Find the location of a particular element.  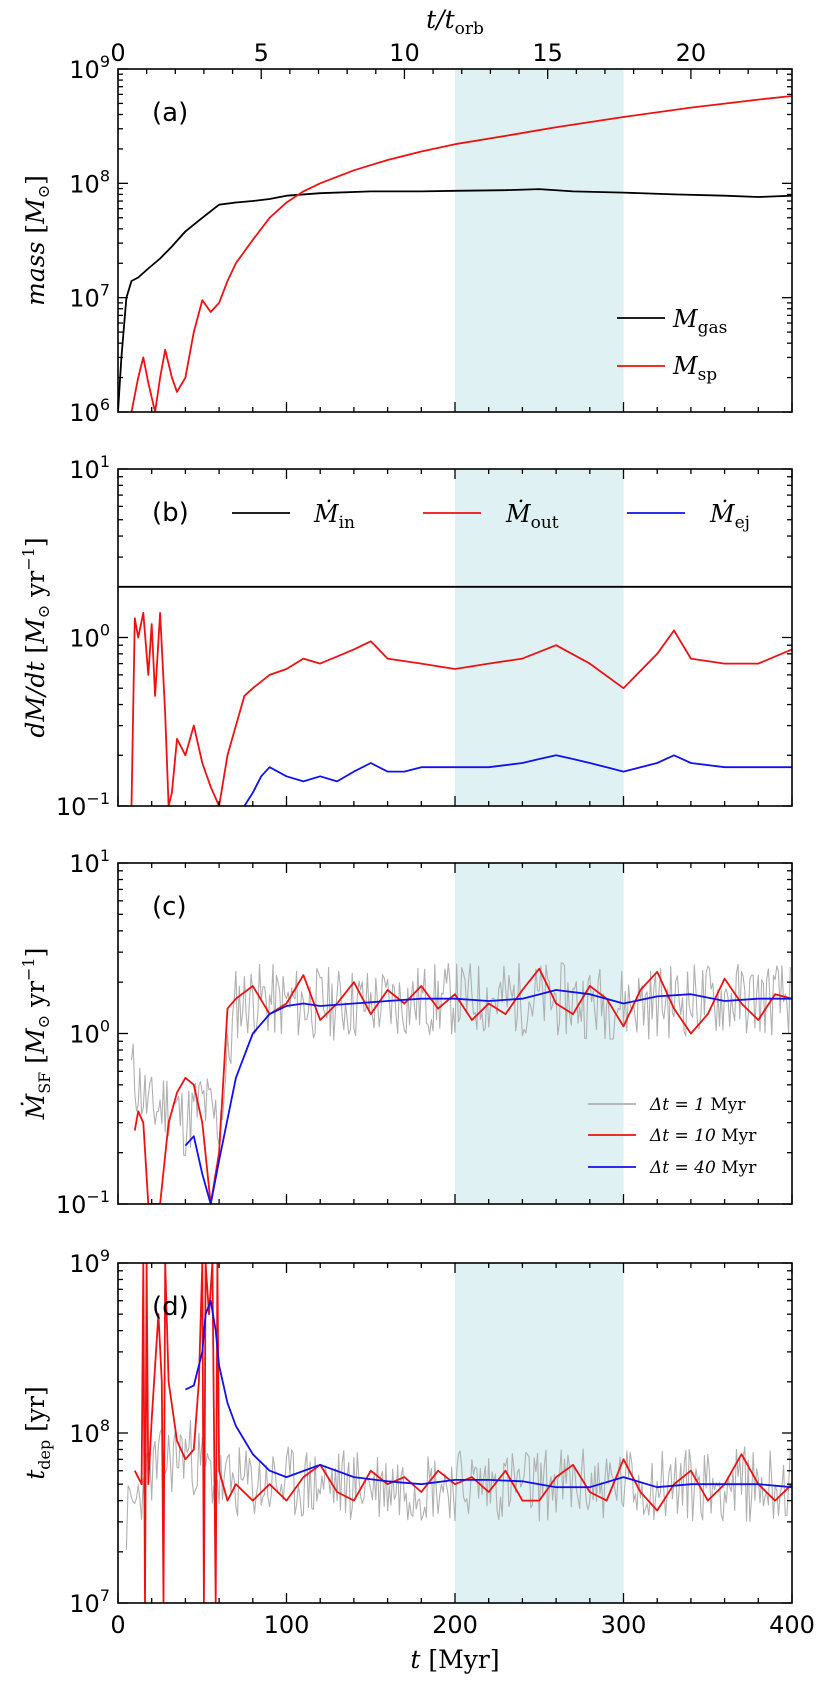

series-line--t-10-myr is located at coordinates (462, 1085).